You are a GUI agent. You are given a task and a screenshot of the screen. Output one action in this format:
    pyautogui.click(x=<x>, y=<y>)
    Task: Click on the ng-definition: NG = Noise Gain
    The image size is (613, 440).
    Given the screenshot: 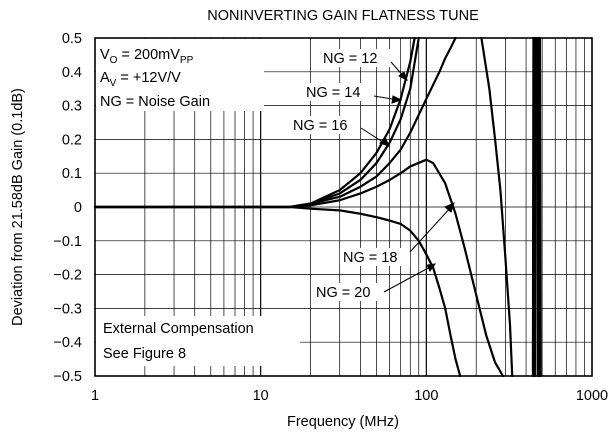 What is the action you would take?
    pyautogui.click(x=155, y=102)
    